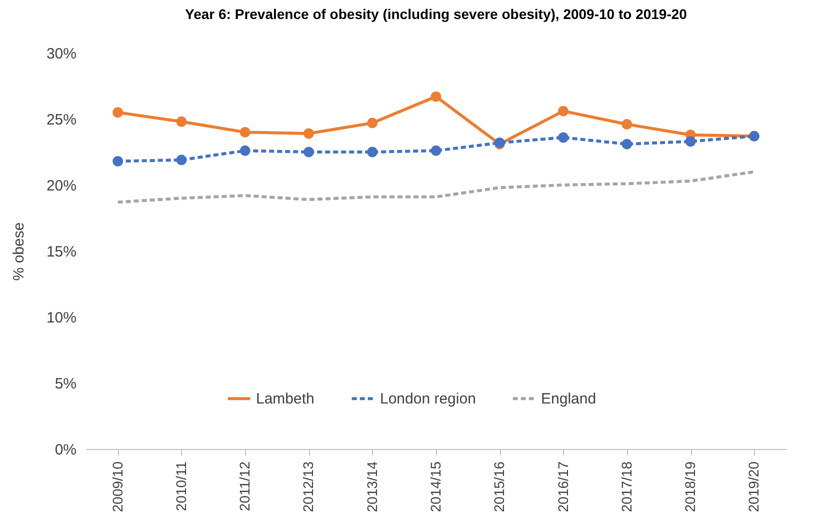 The width and height of the screenshot is (814, 531). Describe the element at coordinates (244, 486) in the screenshot. I see `x-tick-label: 2011/12` at that location.